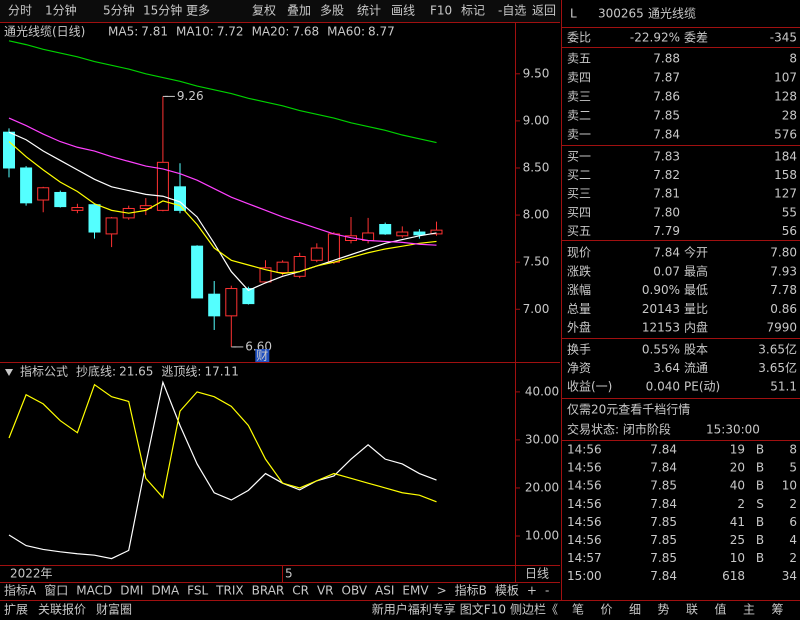 The width and height of the screenshot is (800, 620). I want to click on quote-cell: 涨幅, so click(579, 289).